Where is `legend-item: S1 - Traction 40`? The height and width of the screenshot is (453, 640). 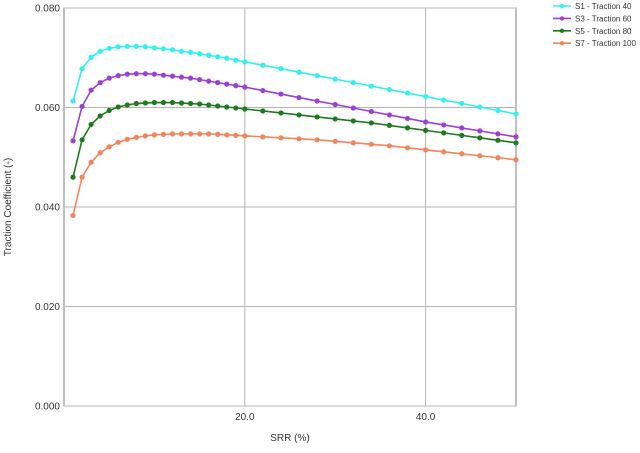 legend-item: S1 - Traction 40 is located at coordinates (592, 6).